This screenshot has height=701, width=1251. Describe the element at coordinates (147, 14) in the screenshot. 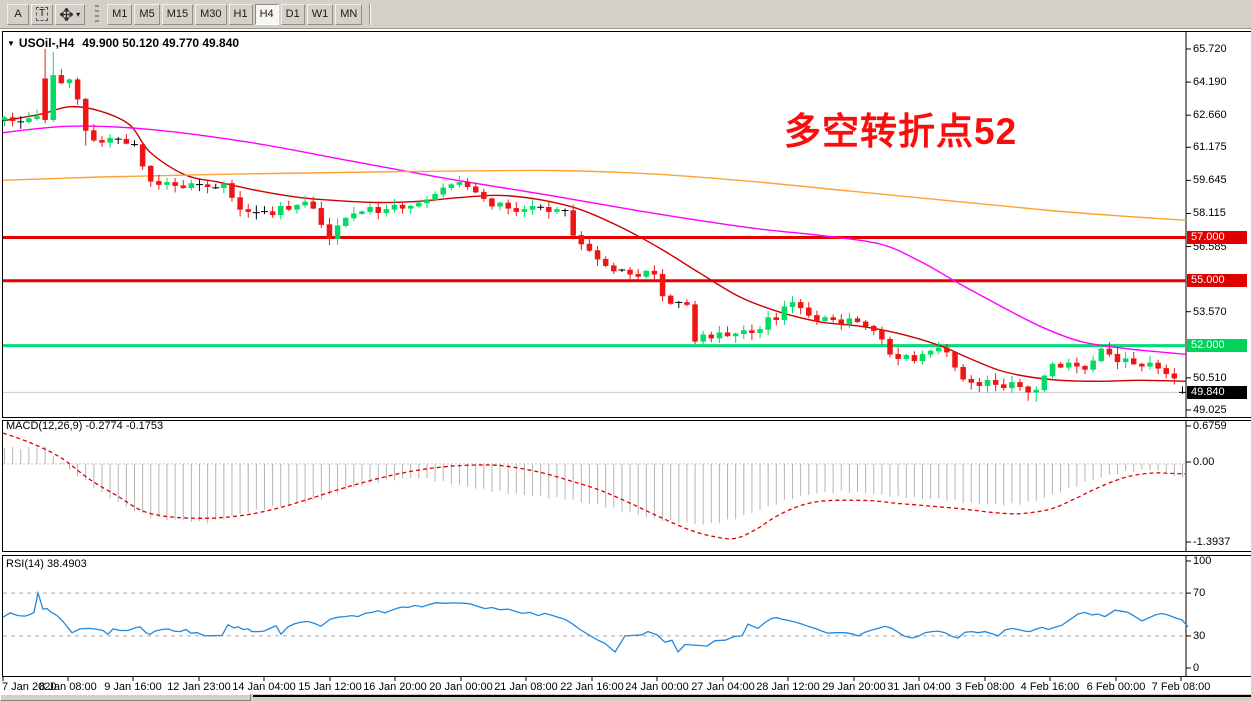

I see `timeframe-button-m5: M5` at that location.